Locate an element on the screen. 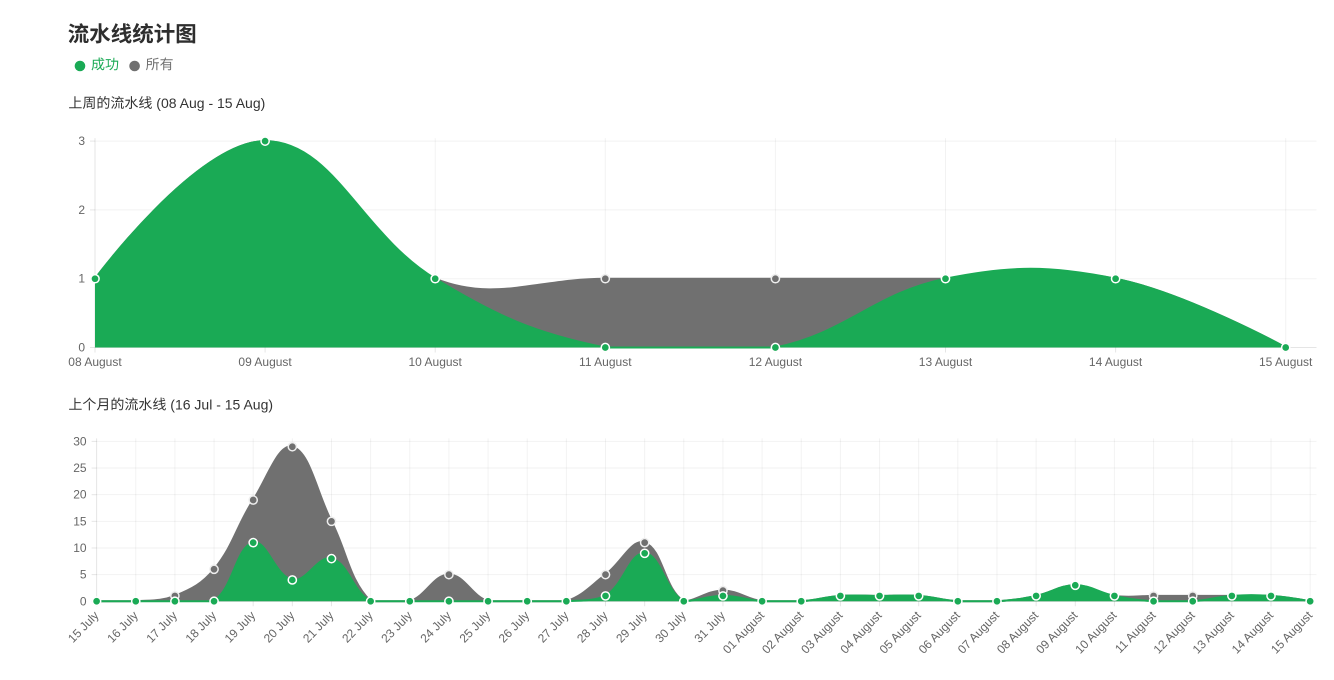  svg-text: 17 July is located at coordinates (161, 626).